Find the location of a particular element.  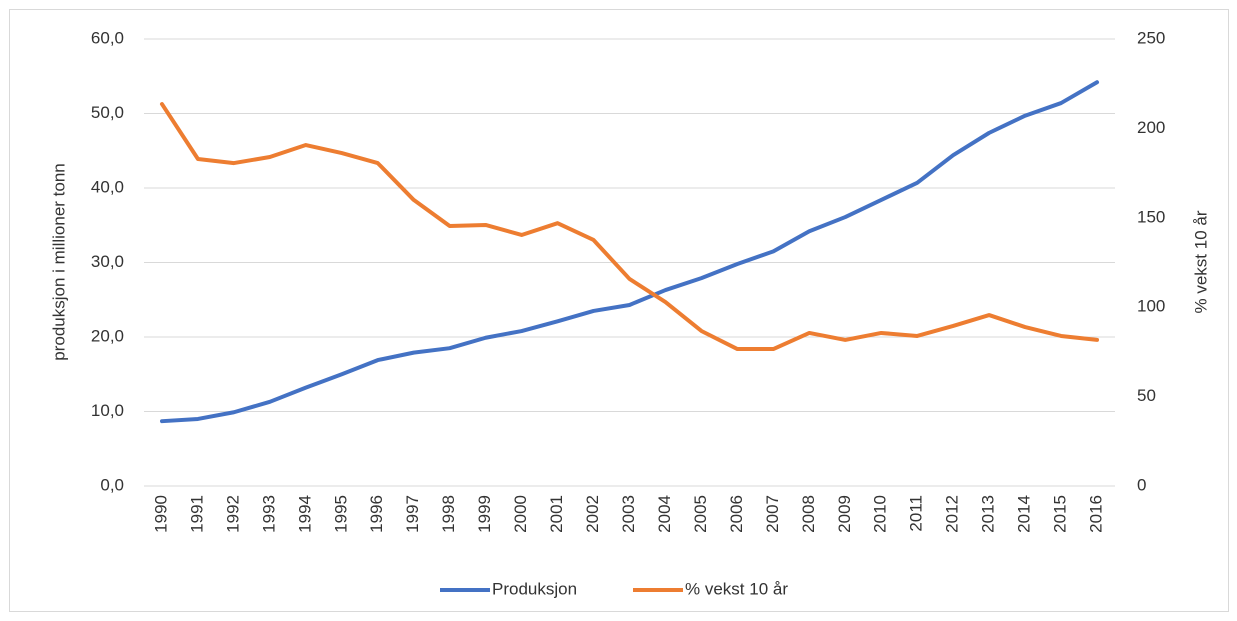

y2-tick-label: 250 is located at coordinates (1151, 37).